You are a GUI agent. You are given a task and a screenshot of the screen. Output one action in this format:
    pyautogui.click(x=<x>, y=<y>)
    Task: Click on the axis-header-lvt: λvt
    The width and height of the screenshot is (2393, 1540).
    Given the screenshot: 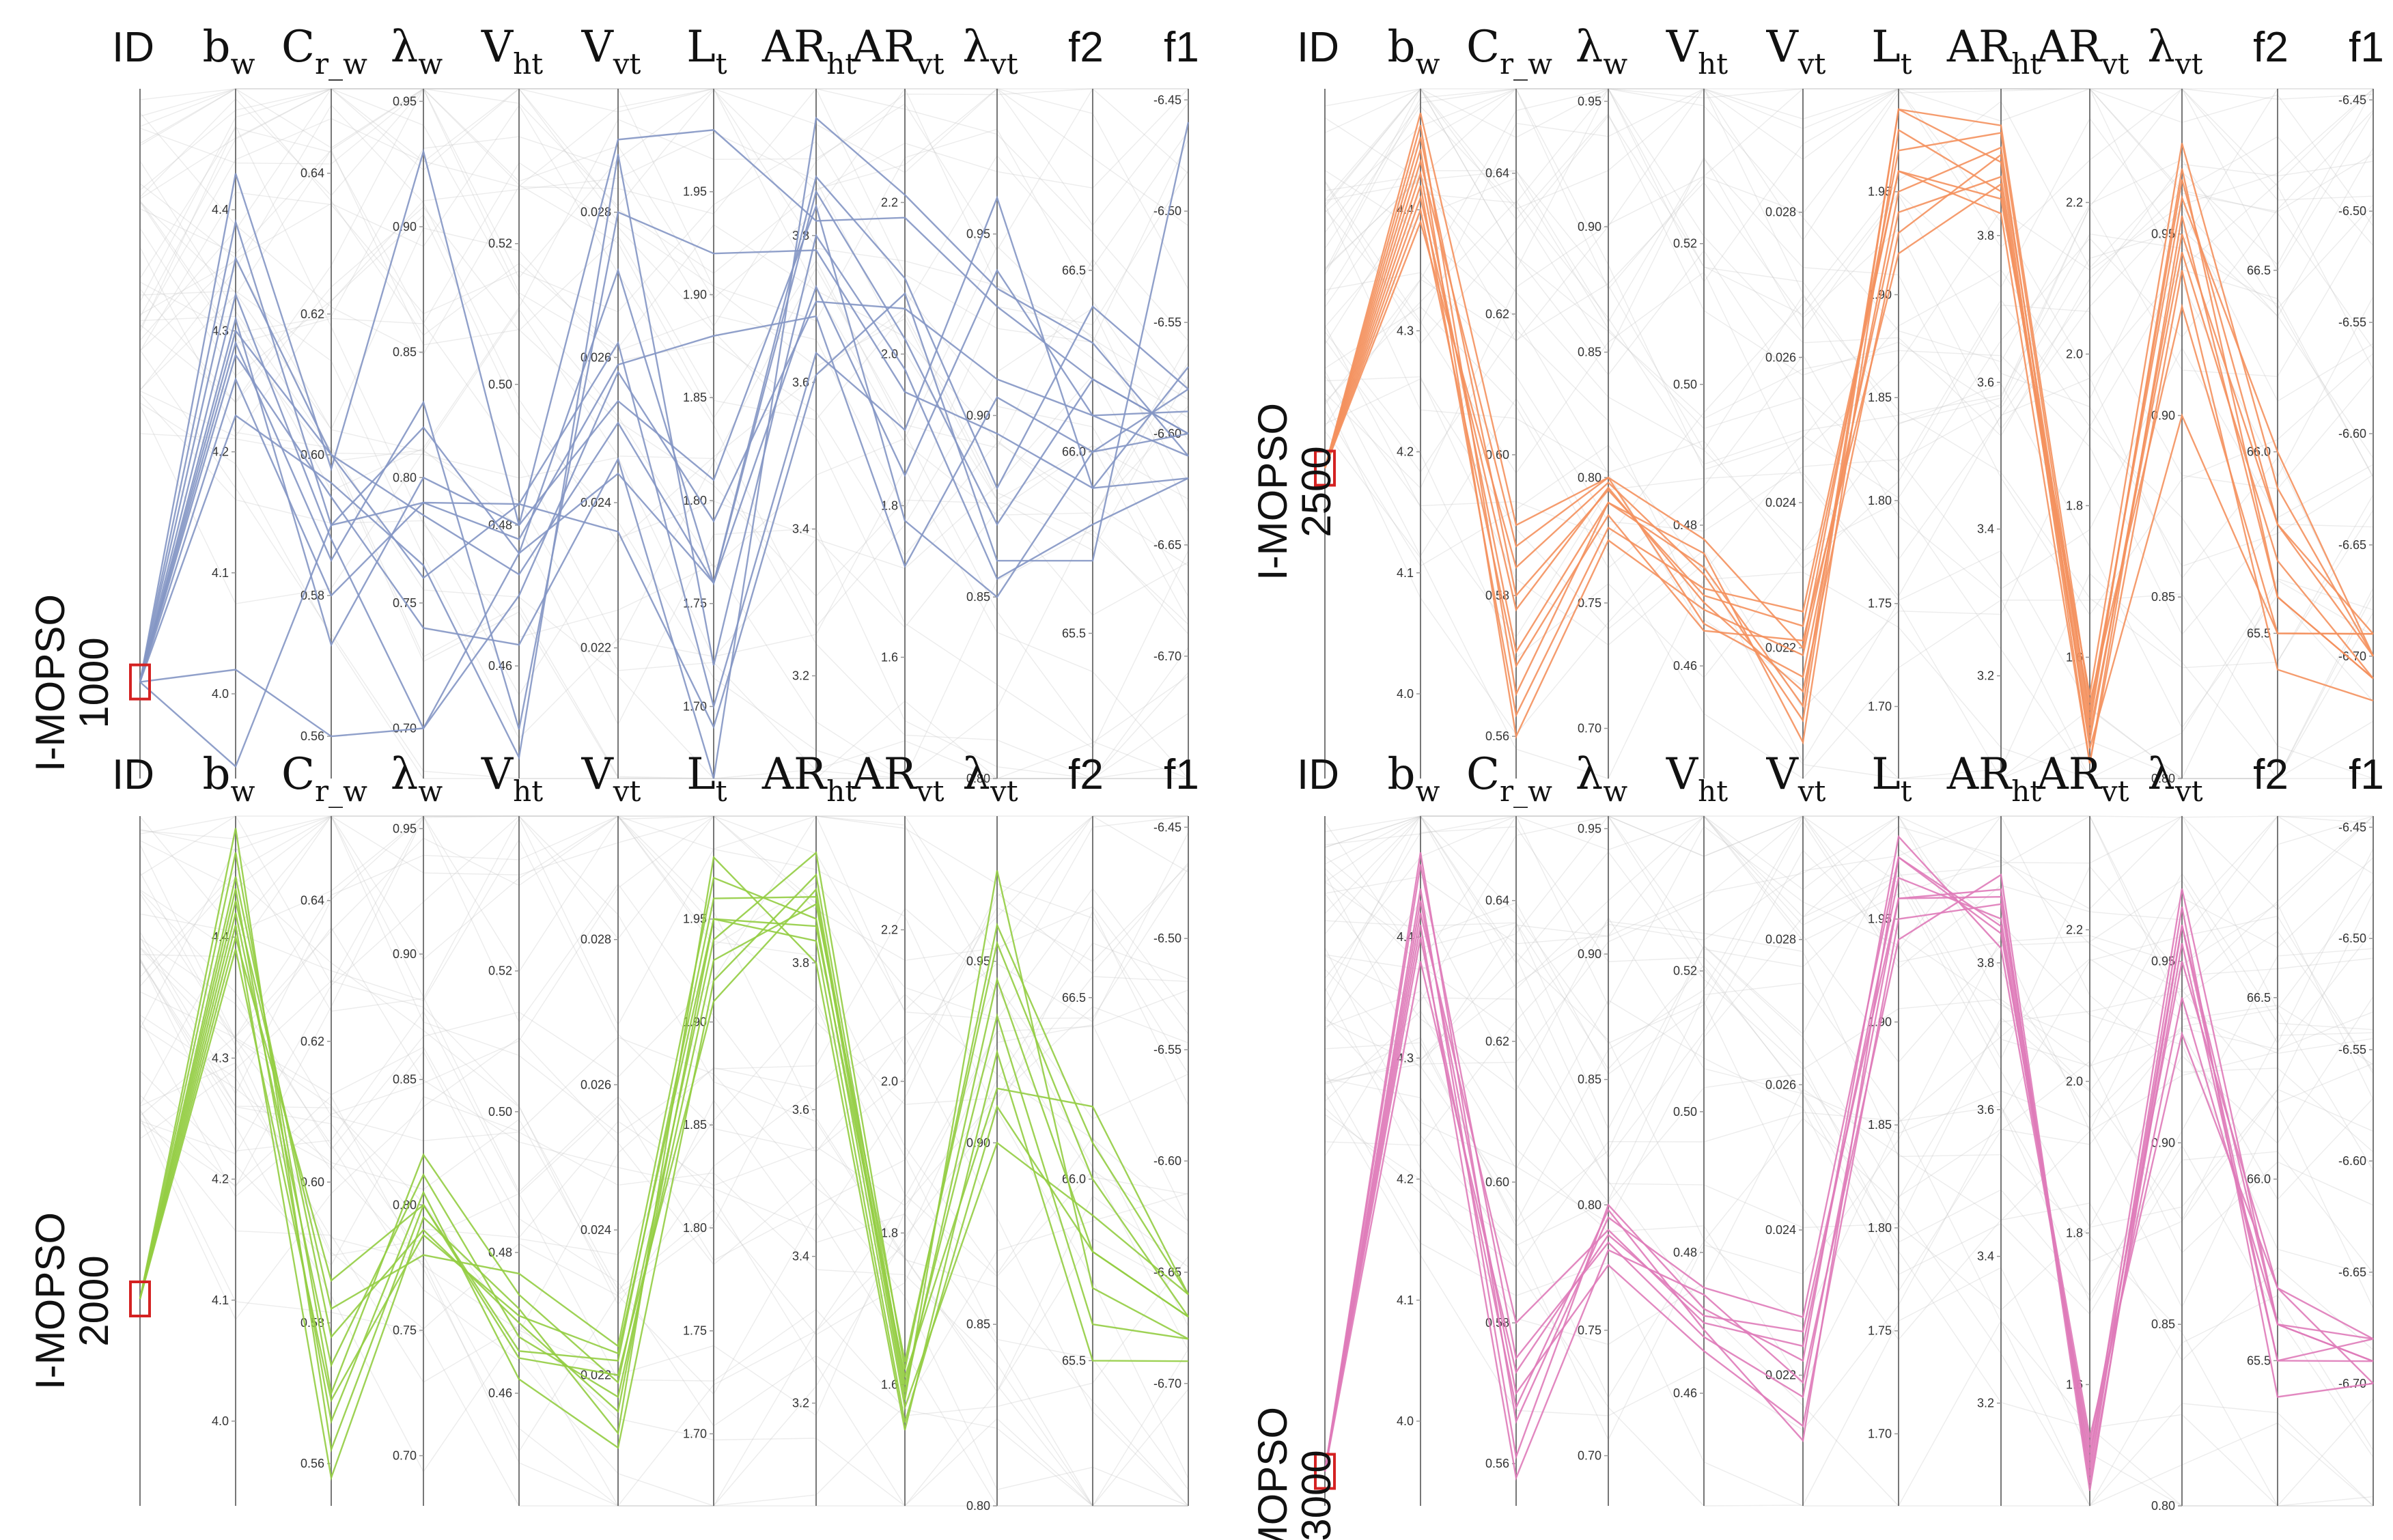 What is the action you would take?
    pyautogui.click(x=990, y=51)
    